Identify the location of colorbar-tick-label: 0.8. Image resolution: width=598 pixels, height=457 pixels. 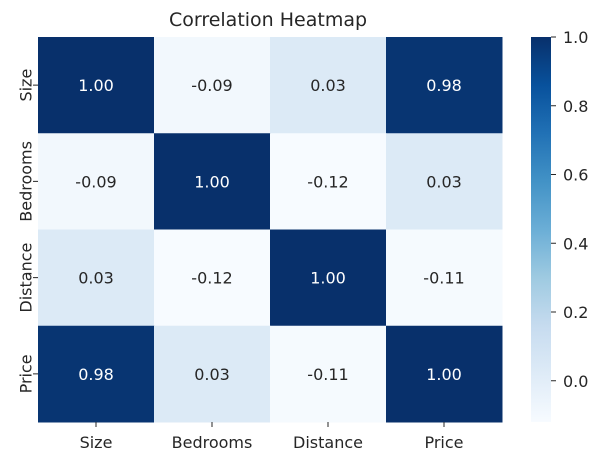
(575, 106).